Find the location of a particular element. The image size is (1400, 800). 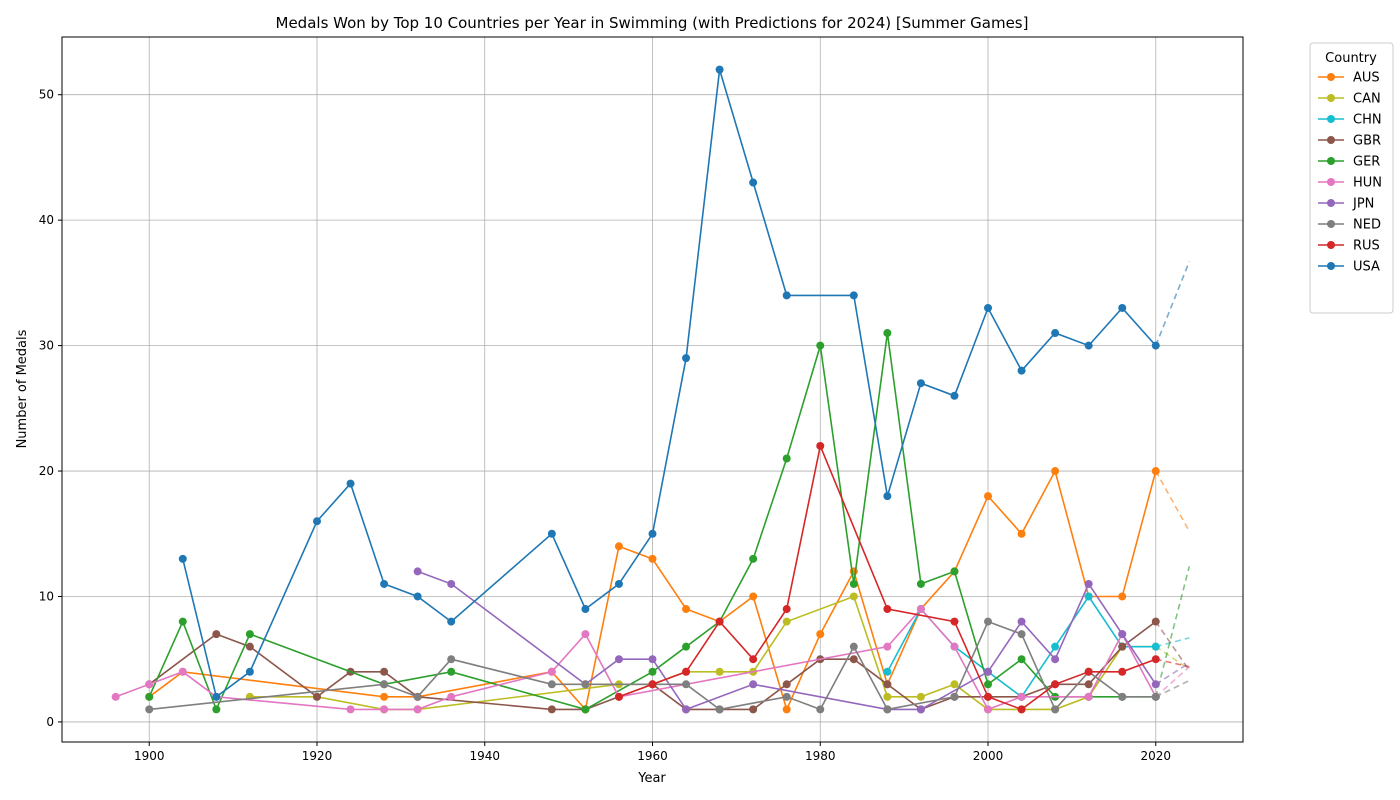

point-HUN-1992 is located at coordinates (920, 609).